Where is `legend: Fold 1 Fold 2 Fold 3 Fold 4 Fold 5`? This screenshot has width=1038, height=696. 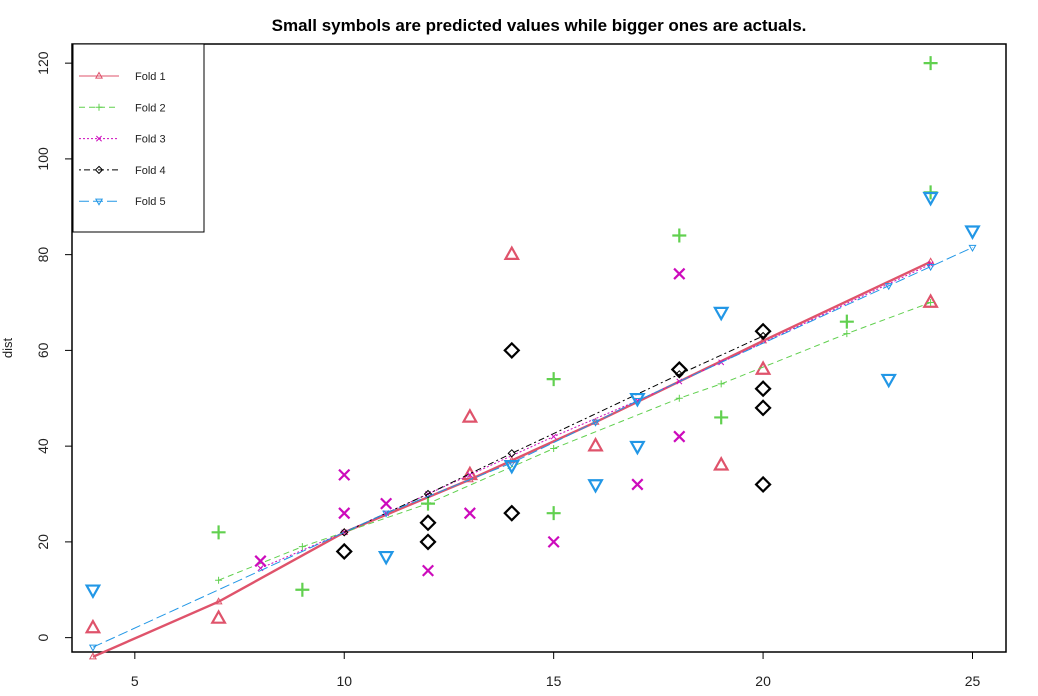
legend: Fold 1 Fold 2 Fold 3 Fold 4 Fold 5 is located at coordinates (138, 138).